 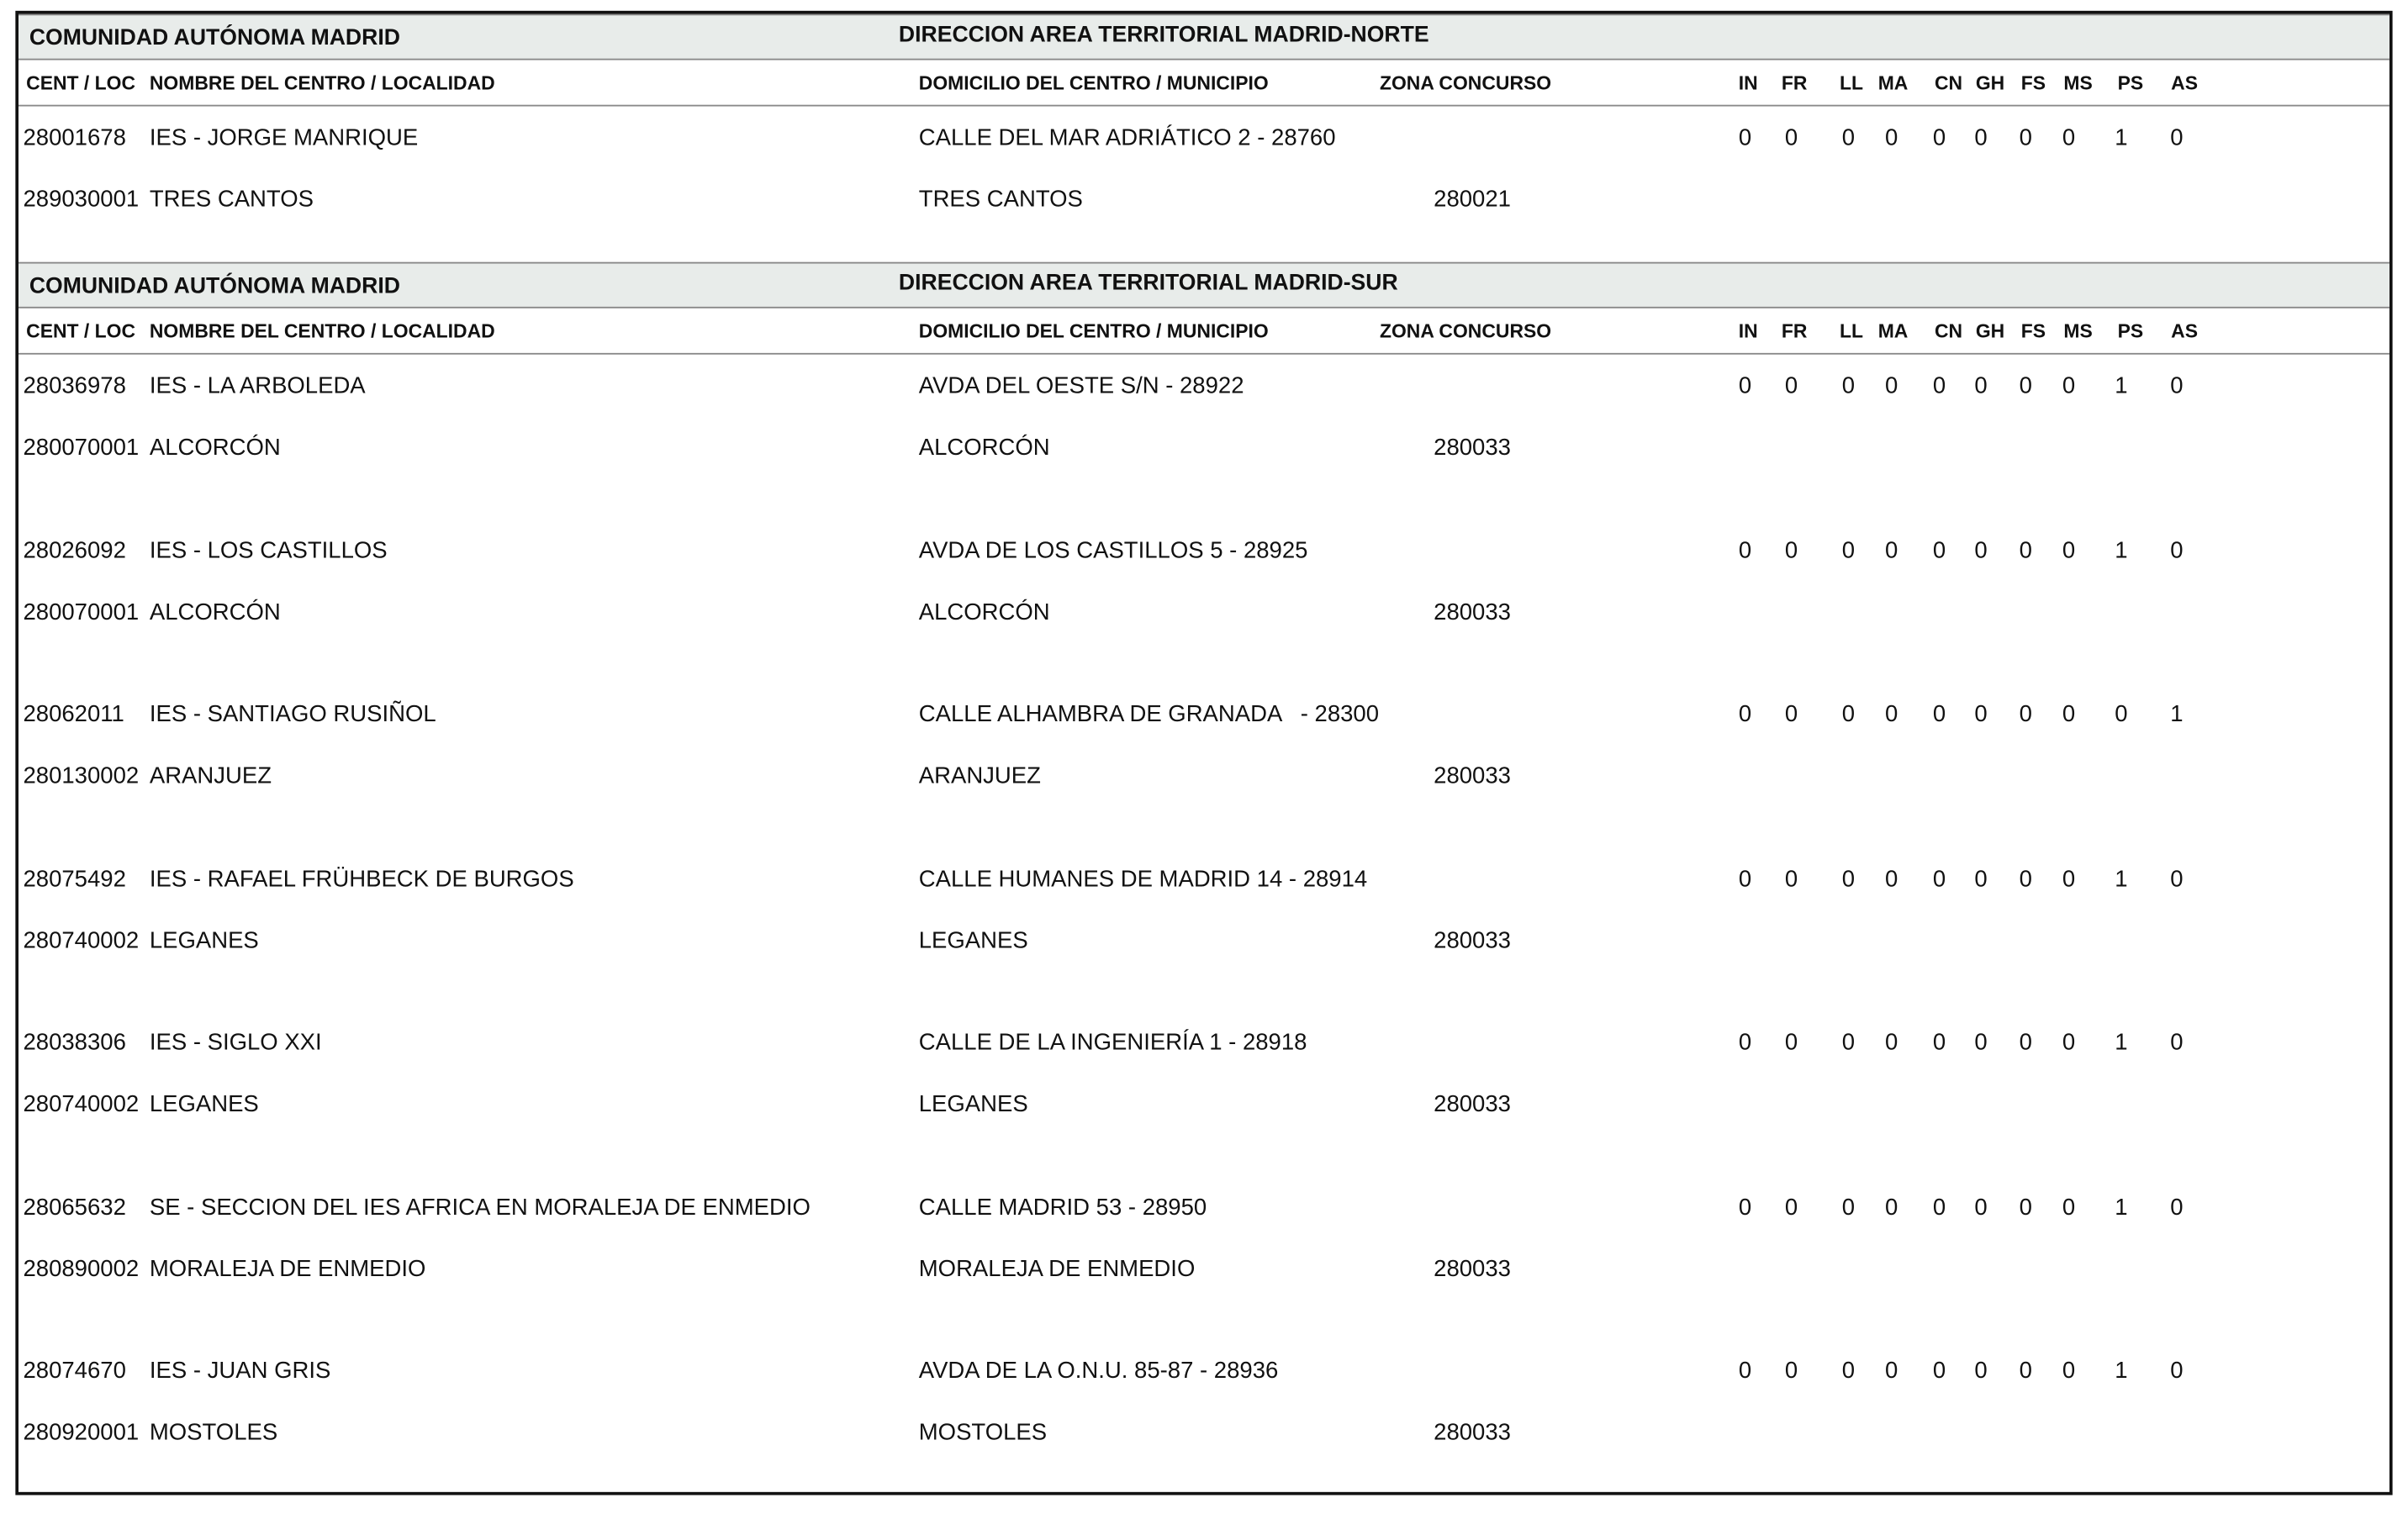 What do you see at coordinates (74, 1371) in the screenshot?
I see `center-code: 28074670` at bounding box center [74, 1371].